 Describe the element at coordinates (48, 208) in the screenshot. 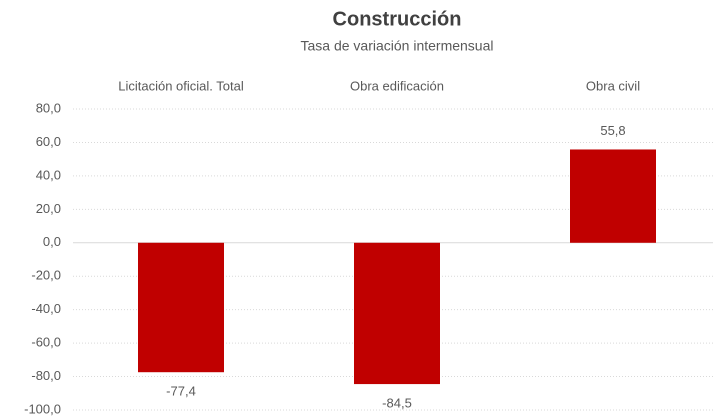

I see `y-tick-label: 20,0` at that location.